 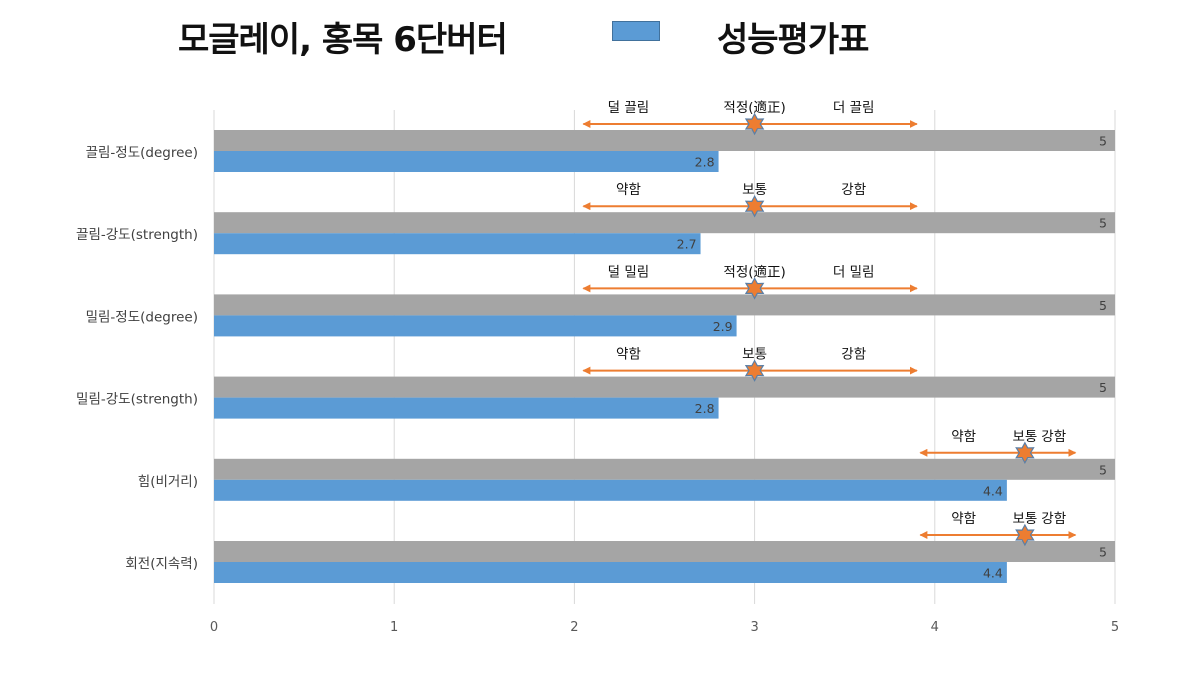 I want to click on legend-label: 성능평가표, so click(x=793, y=40).